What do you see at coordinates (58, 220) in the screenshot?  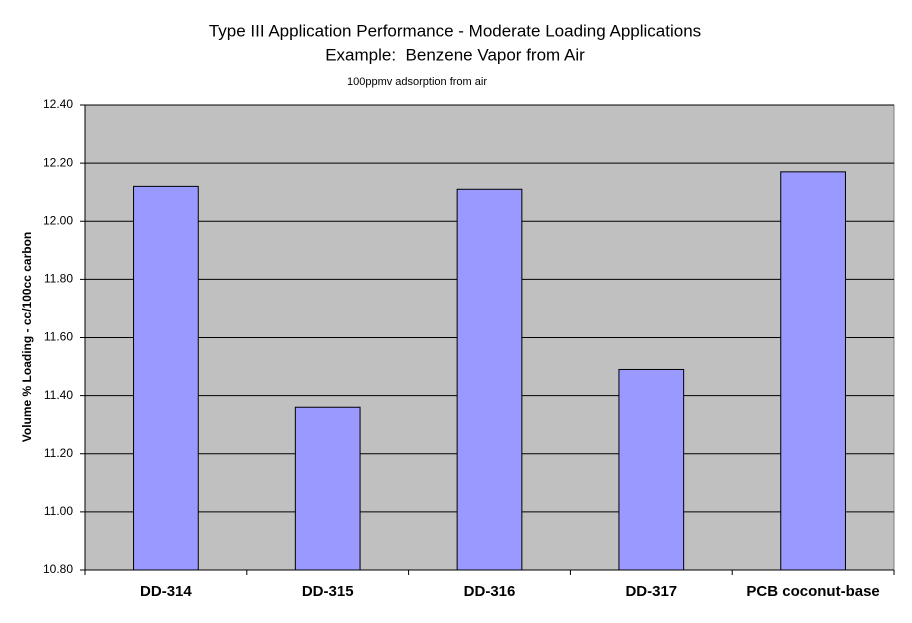 I see `y-tick-label: 12.00` at bounding box center [58, 220].